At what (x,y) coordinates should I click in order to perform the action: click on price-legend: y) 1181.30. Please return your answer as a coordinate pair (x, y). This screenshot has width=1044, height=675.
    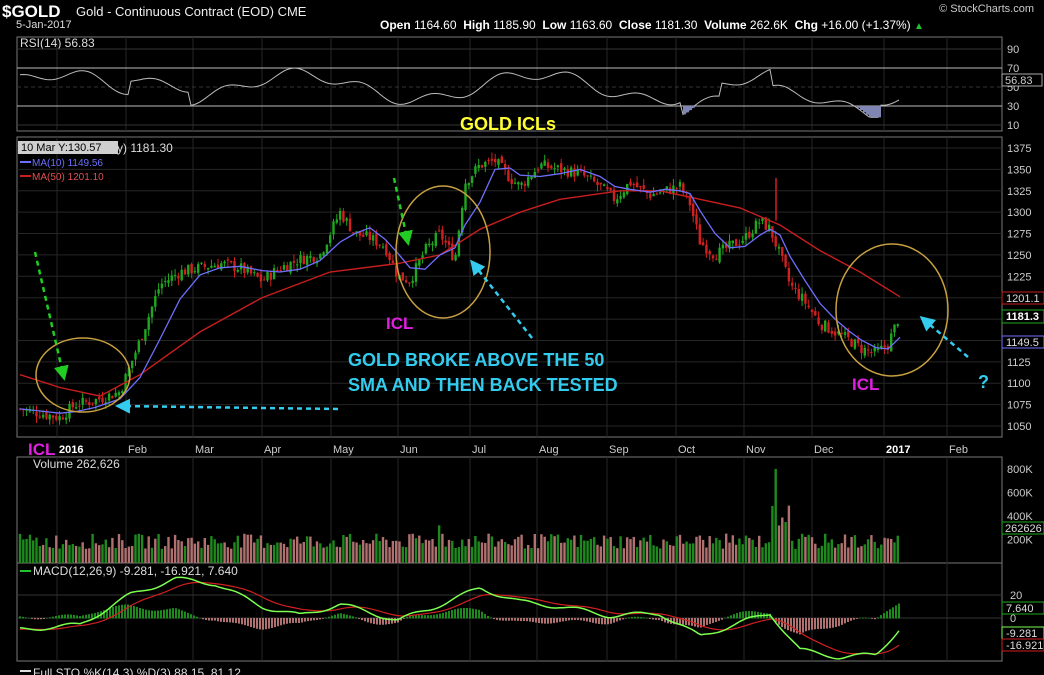
    Looking at the image, I should click on (145, 148).